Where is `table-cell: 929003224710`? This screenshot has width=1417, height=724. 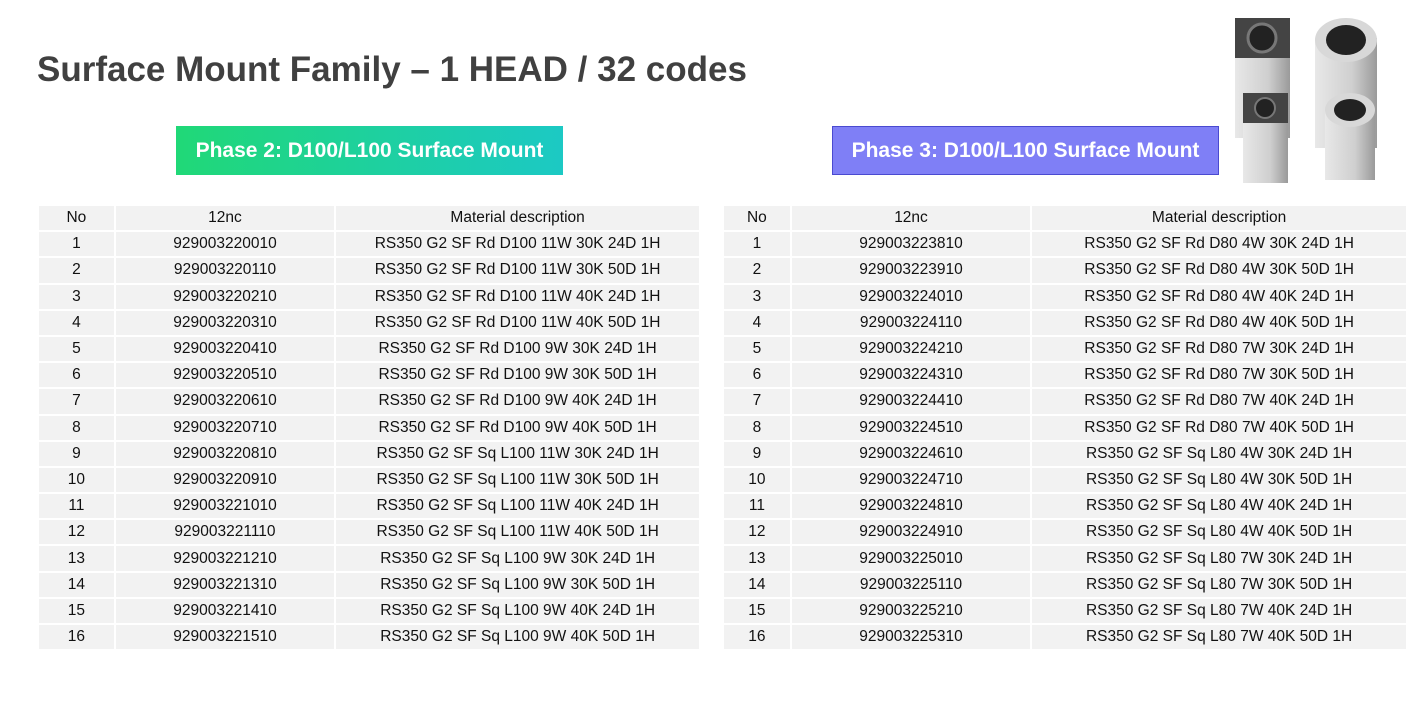 table-cell: 929003224710 is located at coordinates (911, 480).